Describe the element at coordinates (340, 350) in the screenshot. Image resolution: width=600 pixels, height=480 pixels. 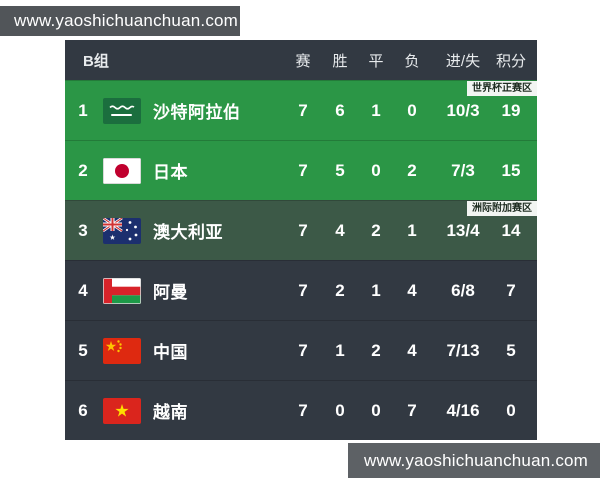
I see `won-value: 1` at that location.